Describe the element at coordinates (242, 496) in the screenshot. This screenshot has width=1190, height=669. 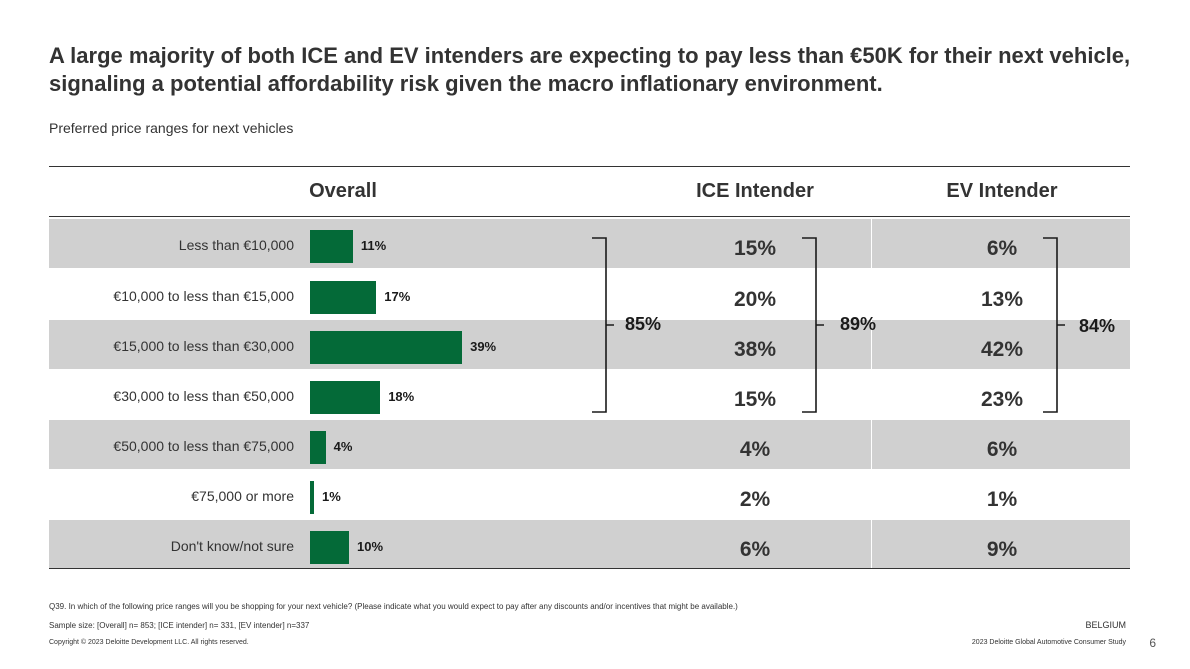
I see `category-label: €75,000 or more` at that location.